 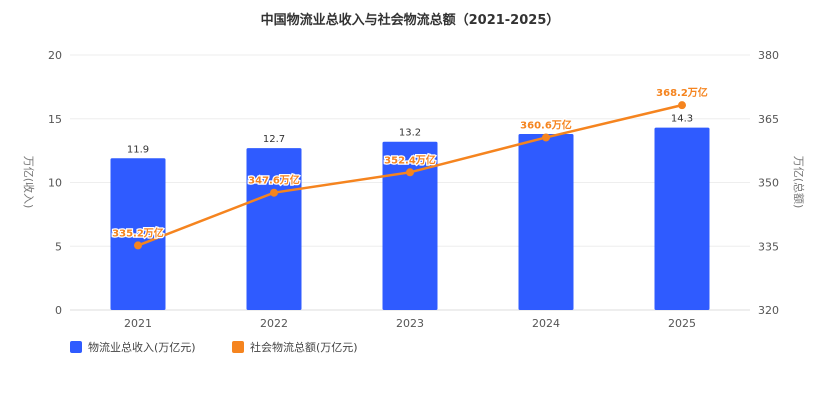 I want to click on x-tick-label: 2025, so click(x=682, y=323).